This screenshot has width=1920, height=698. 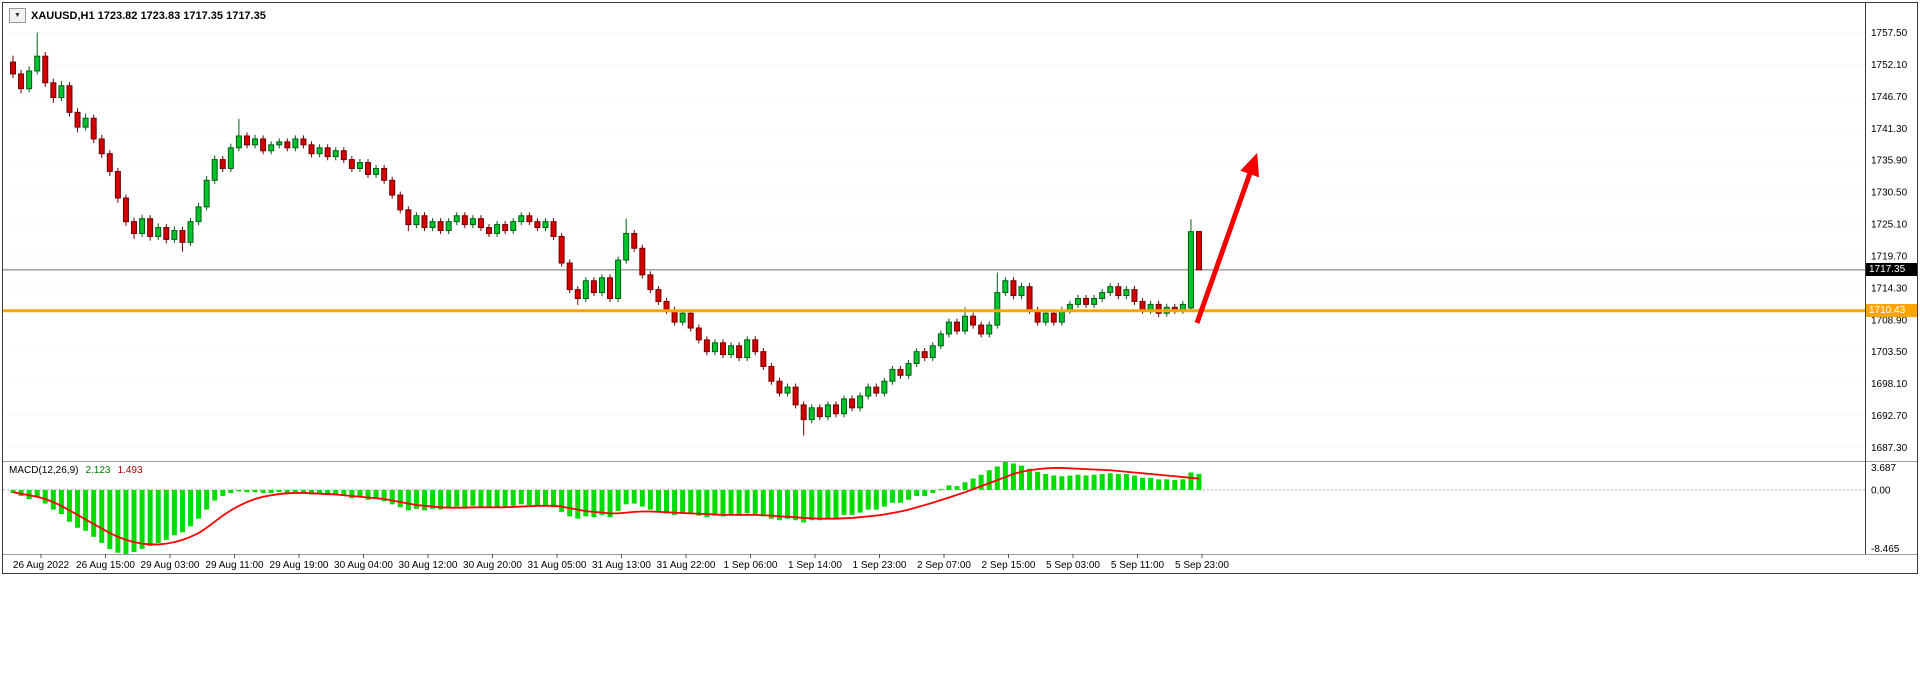 What do you see at coordinates (1227, 238) in the screenshot?
I see `trend-arrow-annotation` at bounding box center [1227, 238].